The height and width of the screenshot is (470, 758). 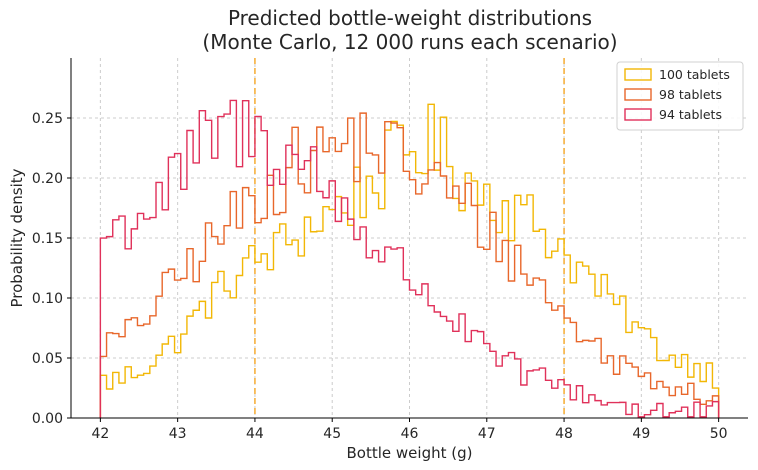 I want to click on x-tick-label: 46, so click(x=410, y=434).